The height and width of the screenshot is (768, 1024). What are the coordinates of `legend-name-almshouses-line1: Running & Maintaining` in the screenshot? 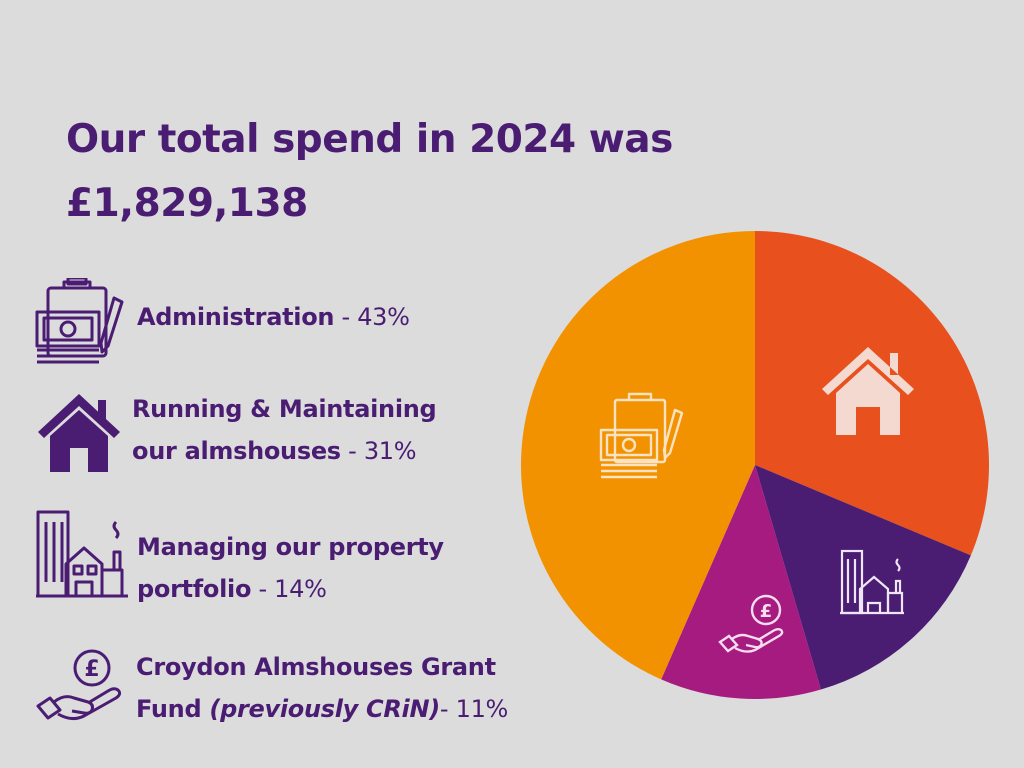 It's located at (284, 409).